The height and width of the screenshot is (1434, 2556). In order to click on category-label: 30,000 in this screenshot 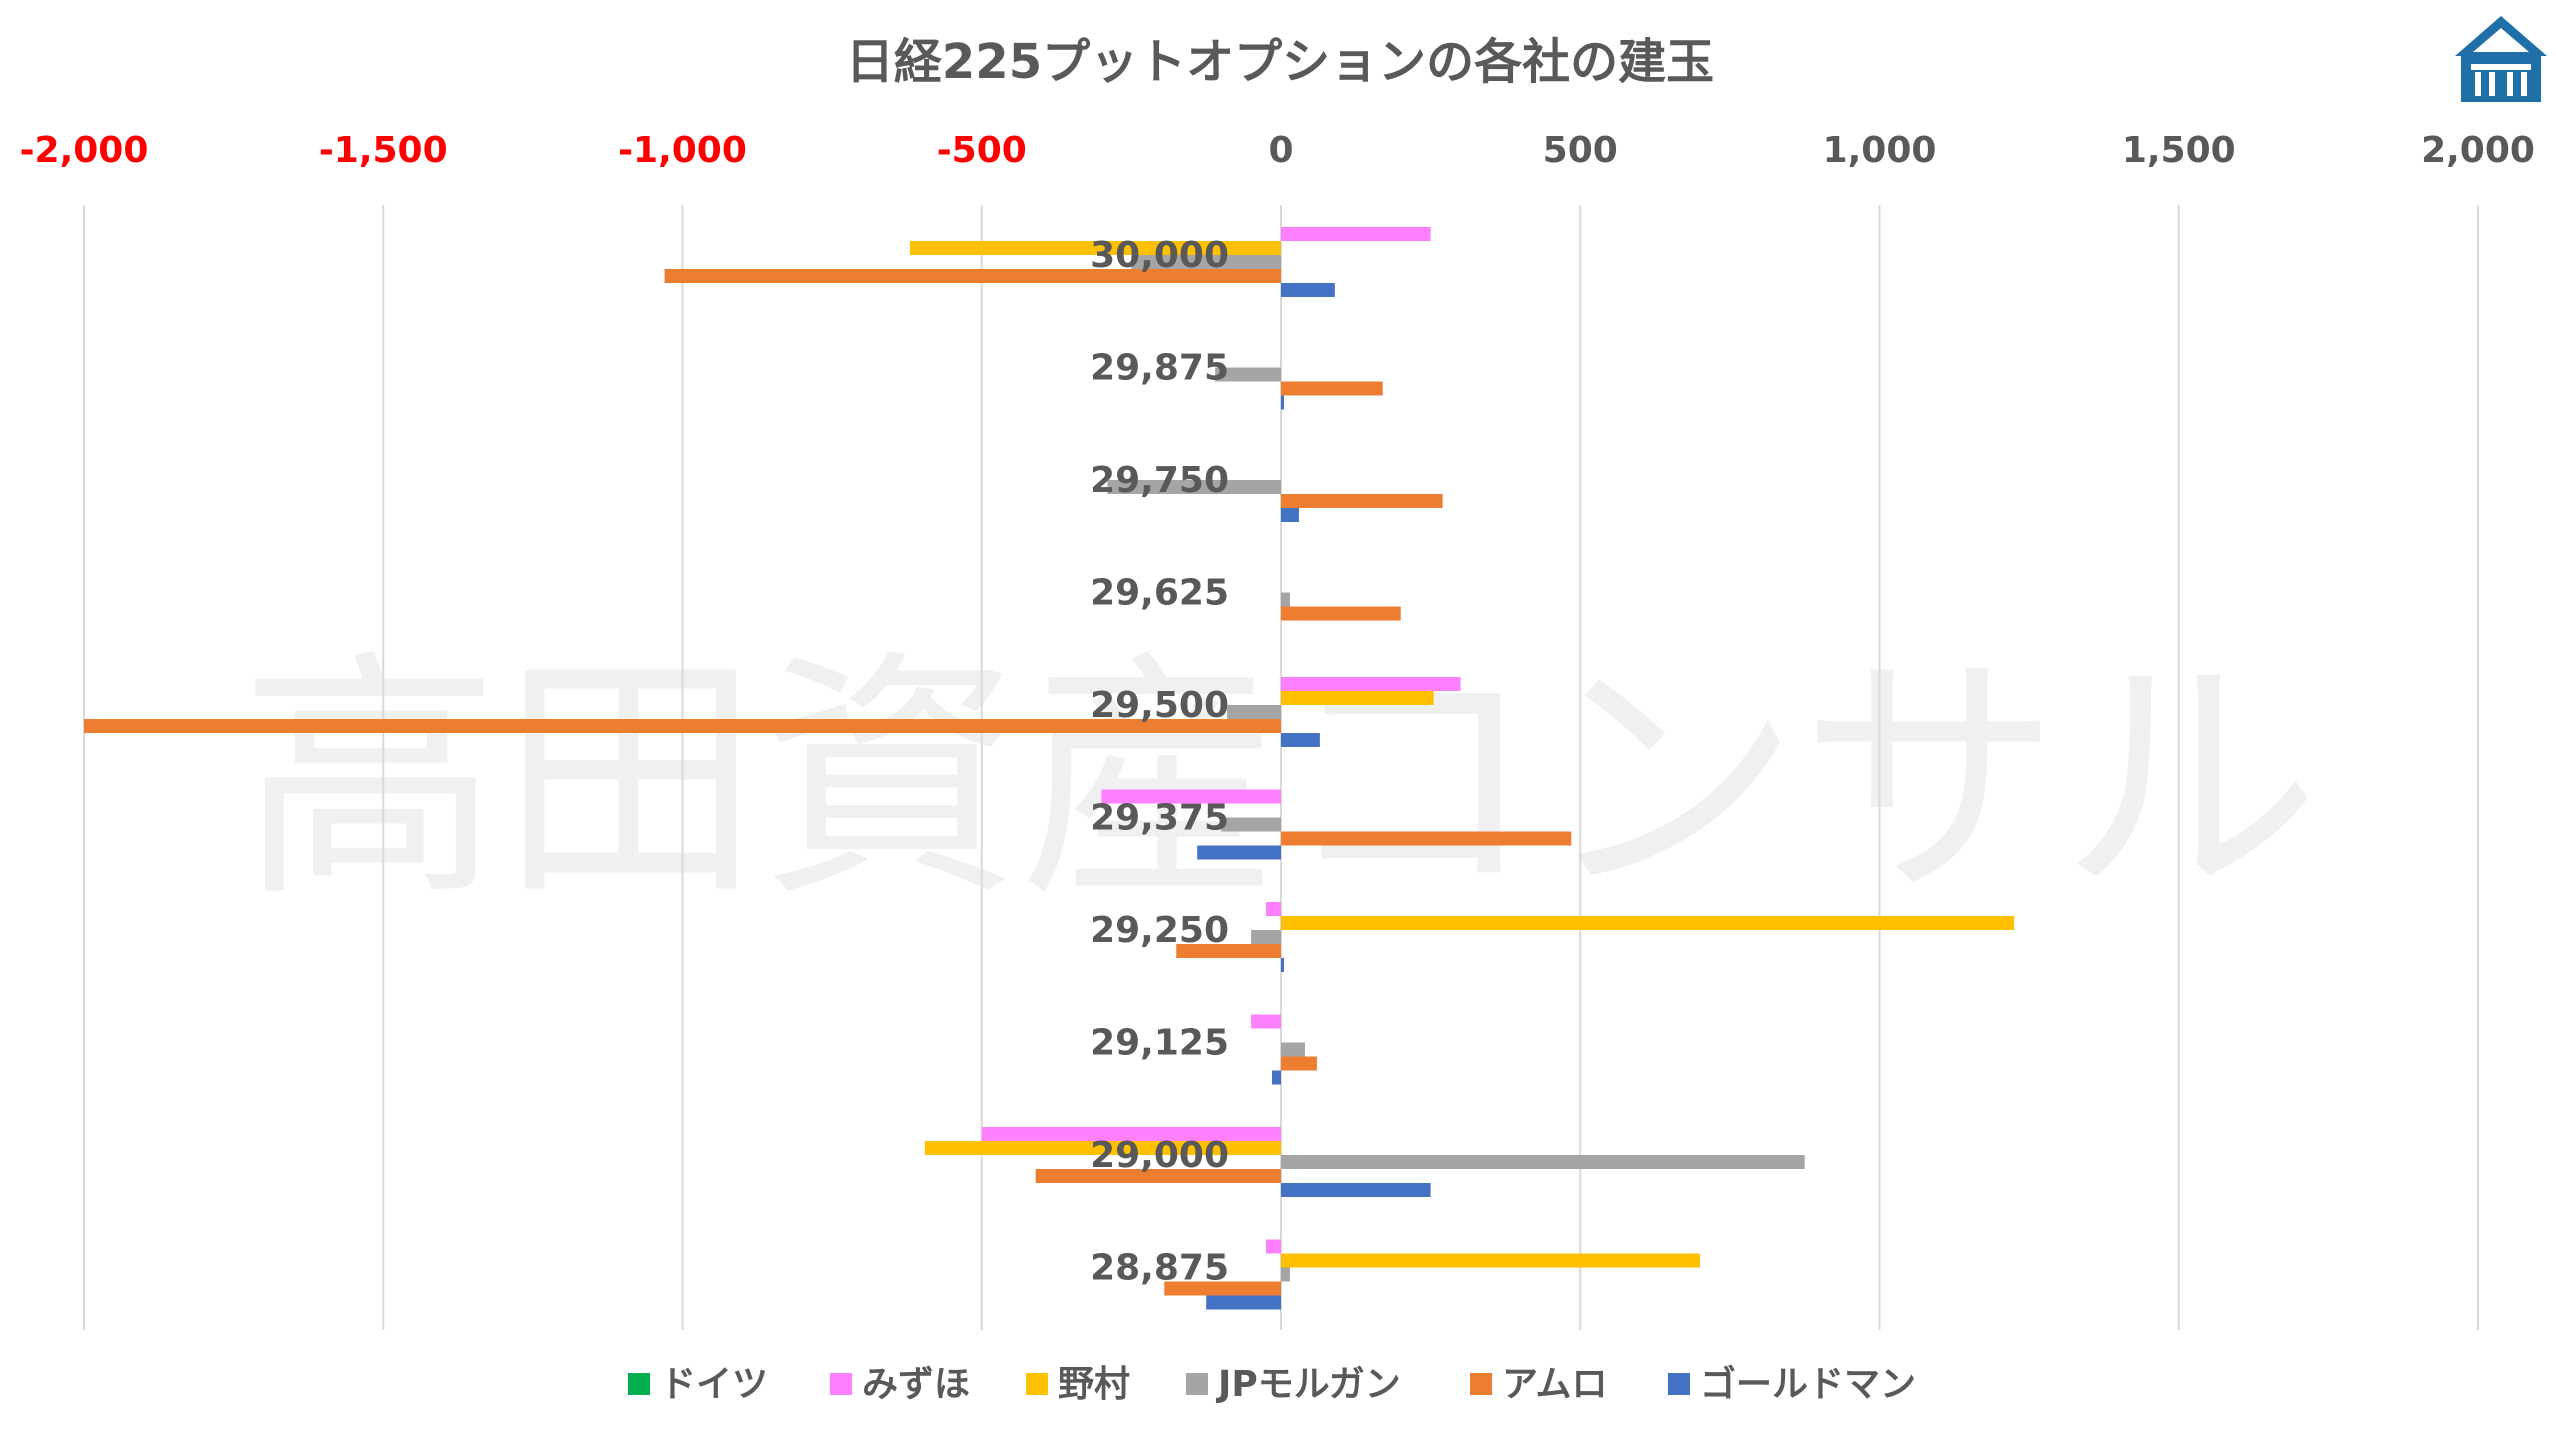, I will do `click(1159, 255)`.